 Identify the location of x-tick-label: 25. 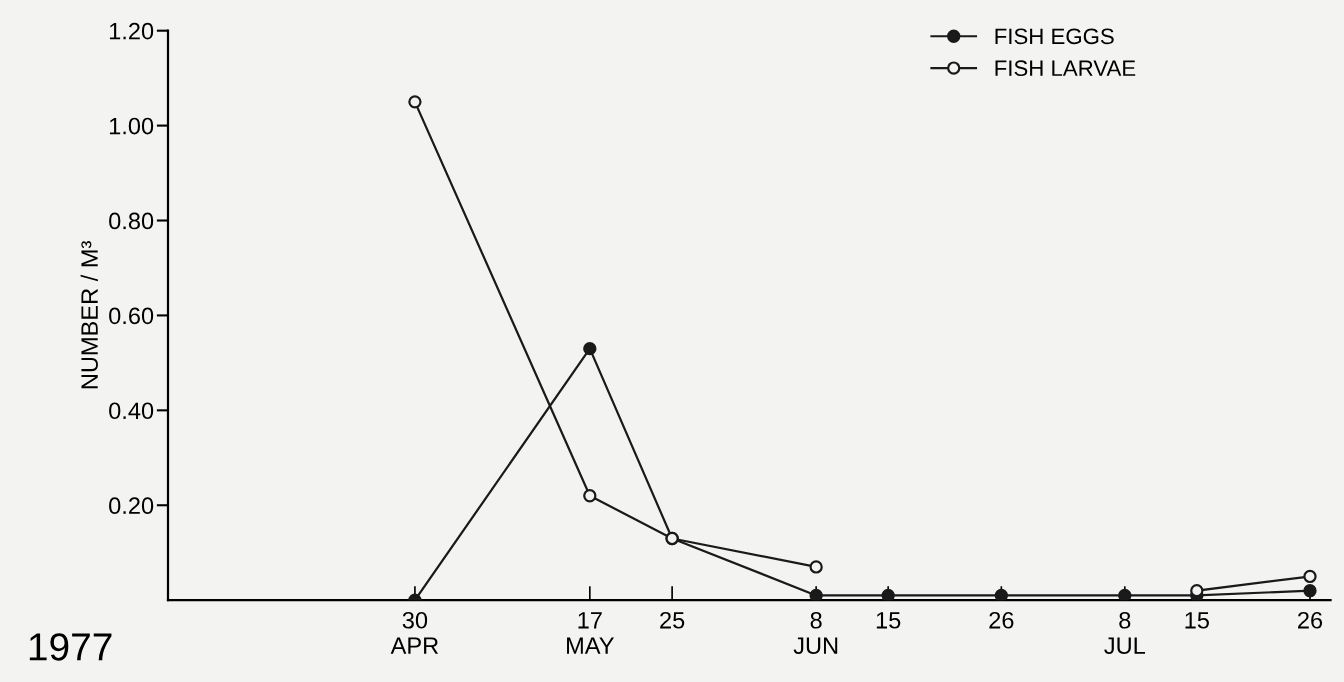
(672, 620).